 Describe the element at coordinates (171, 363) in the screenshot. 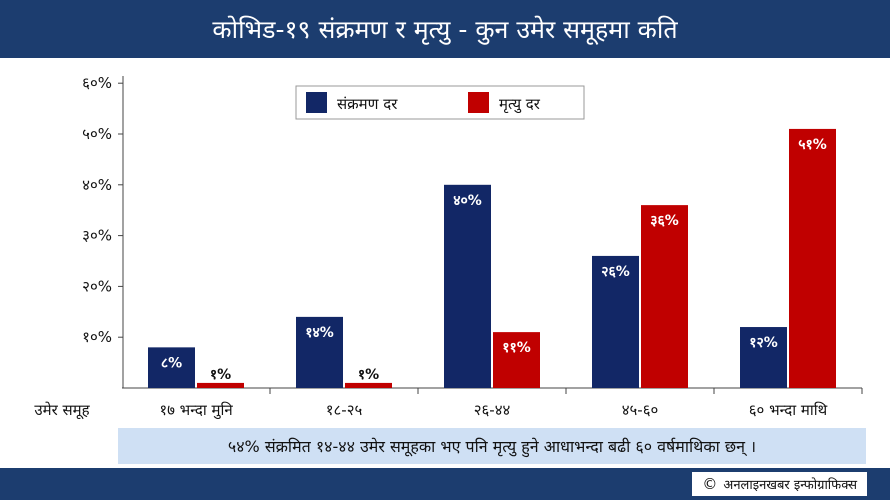

I see `data-label: ८%` at that location.